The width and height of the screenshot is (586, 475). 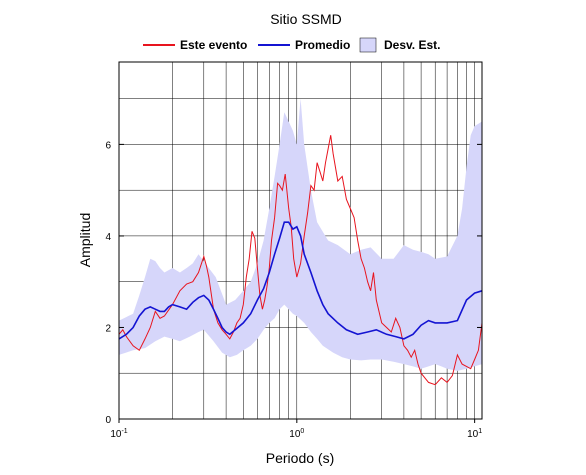 I want to click on y-tick-label: 4, so click(x=108, y=237).